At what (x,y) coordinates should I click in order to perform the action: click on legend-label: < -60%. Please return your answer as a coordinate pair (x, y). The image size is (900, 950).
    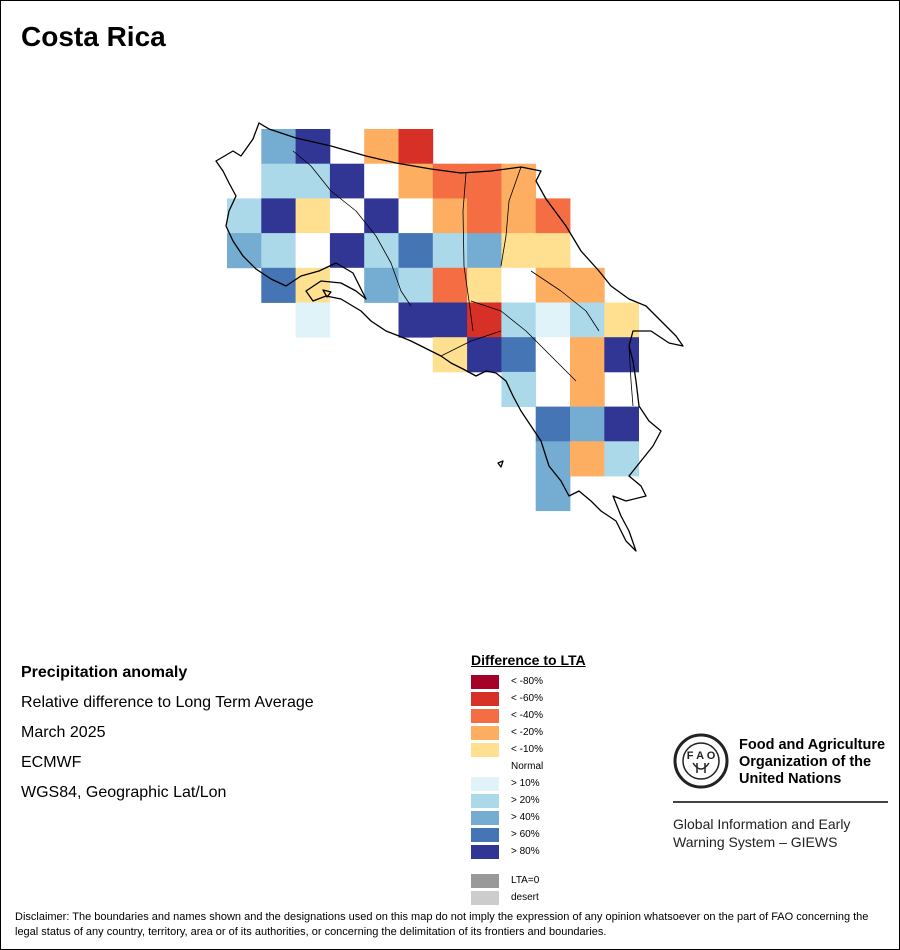
    Looking at the image, I should click on (527, 698).